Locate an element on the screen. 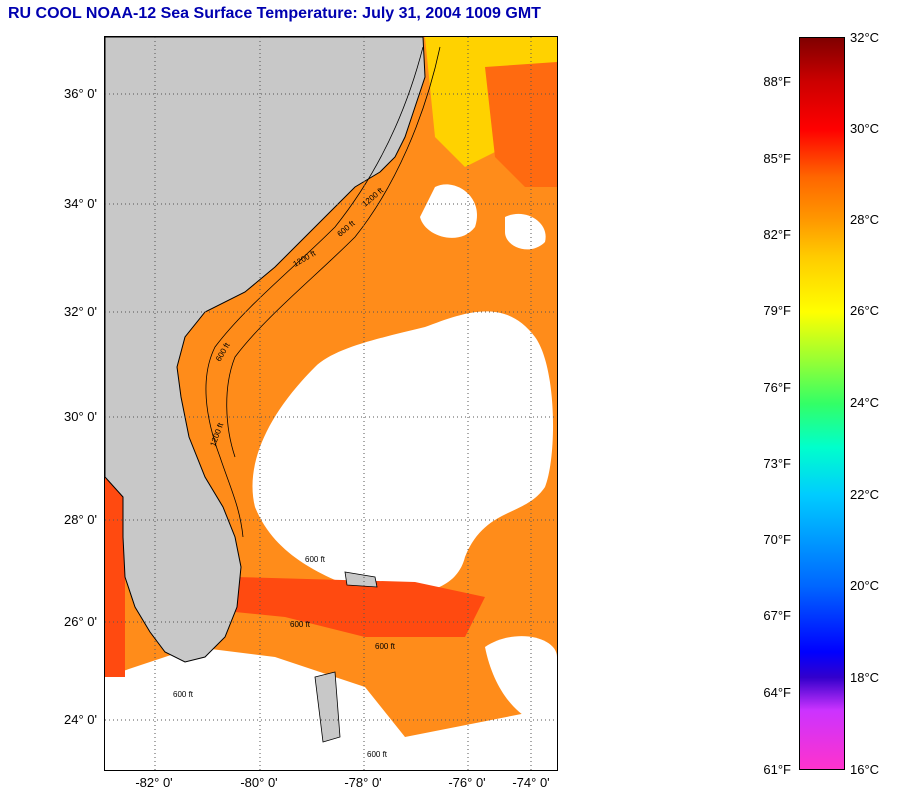 The image size is (897, 793). cloud-patch-north is located at coordinates (448, 211).